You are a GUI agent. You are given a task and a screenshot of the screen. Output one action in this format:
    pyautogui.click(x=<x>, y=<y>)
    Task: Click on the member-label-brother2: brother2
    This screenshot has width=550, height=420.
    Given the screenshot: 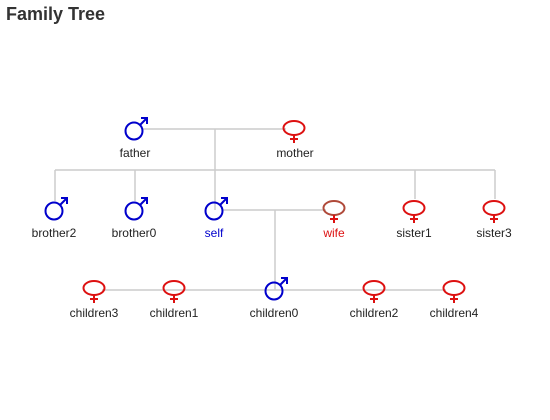 What is the action you would take?
    pyautogui.click(x=54, y=233)
    